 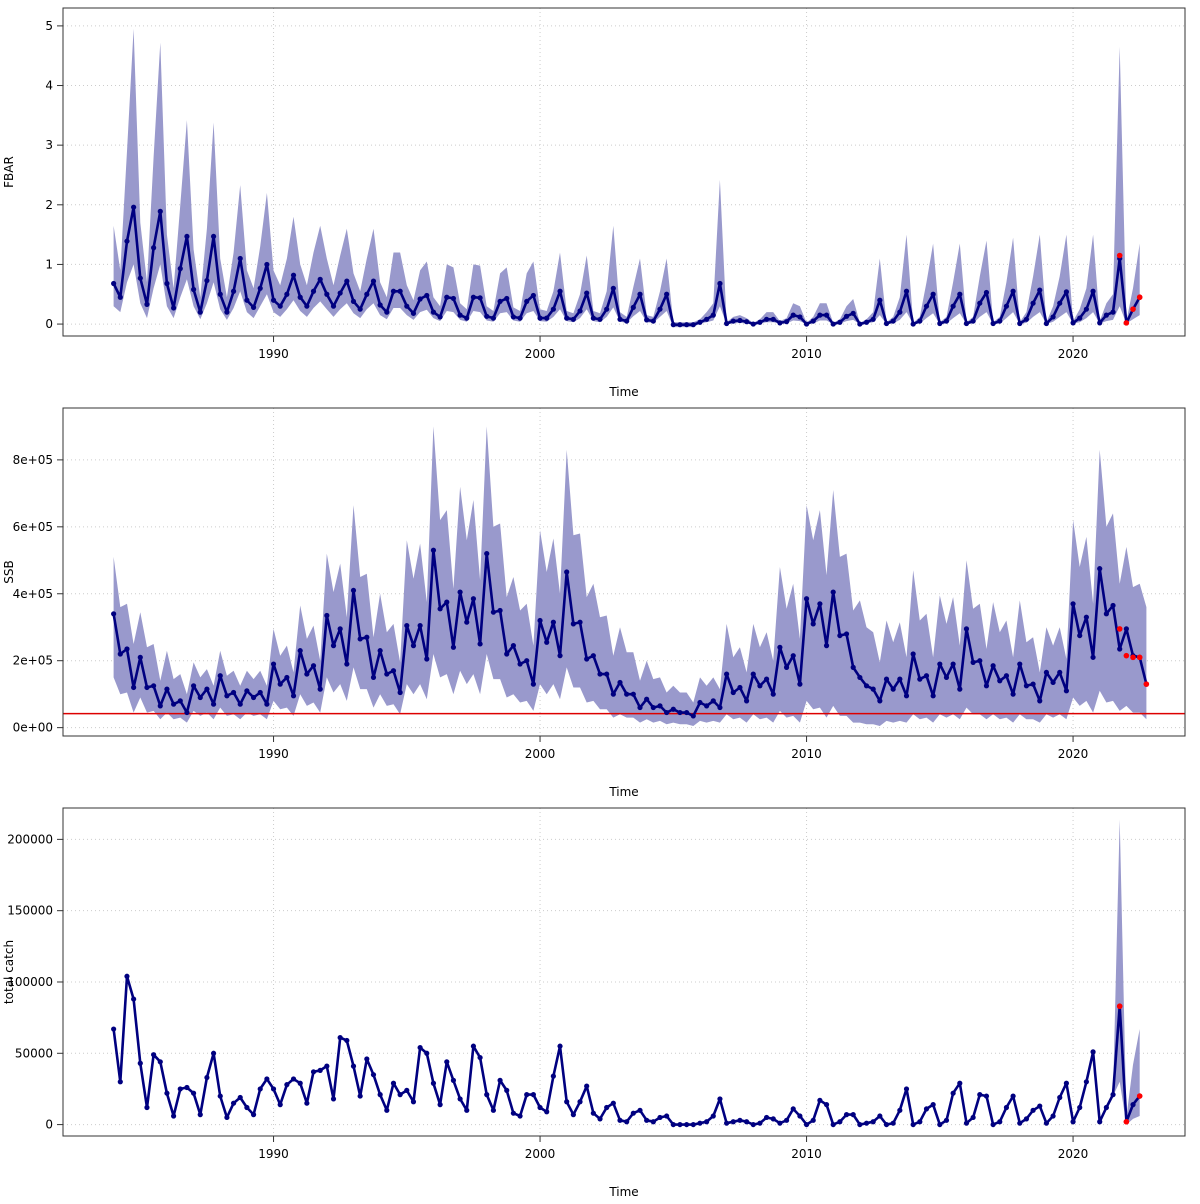 What do you see at coordinates (1073, 1154) in the screenshot?
I see `x-tick-label: 2020` at bounding box center [1073, 1154].